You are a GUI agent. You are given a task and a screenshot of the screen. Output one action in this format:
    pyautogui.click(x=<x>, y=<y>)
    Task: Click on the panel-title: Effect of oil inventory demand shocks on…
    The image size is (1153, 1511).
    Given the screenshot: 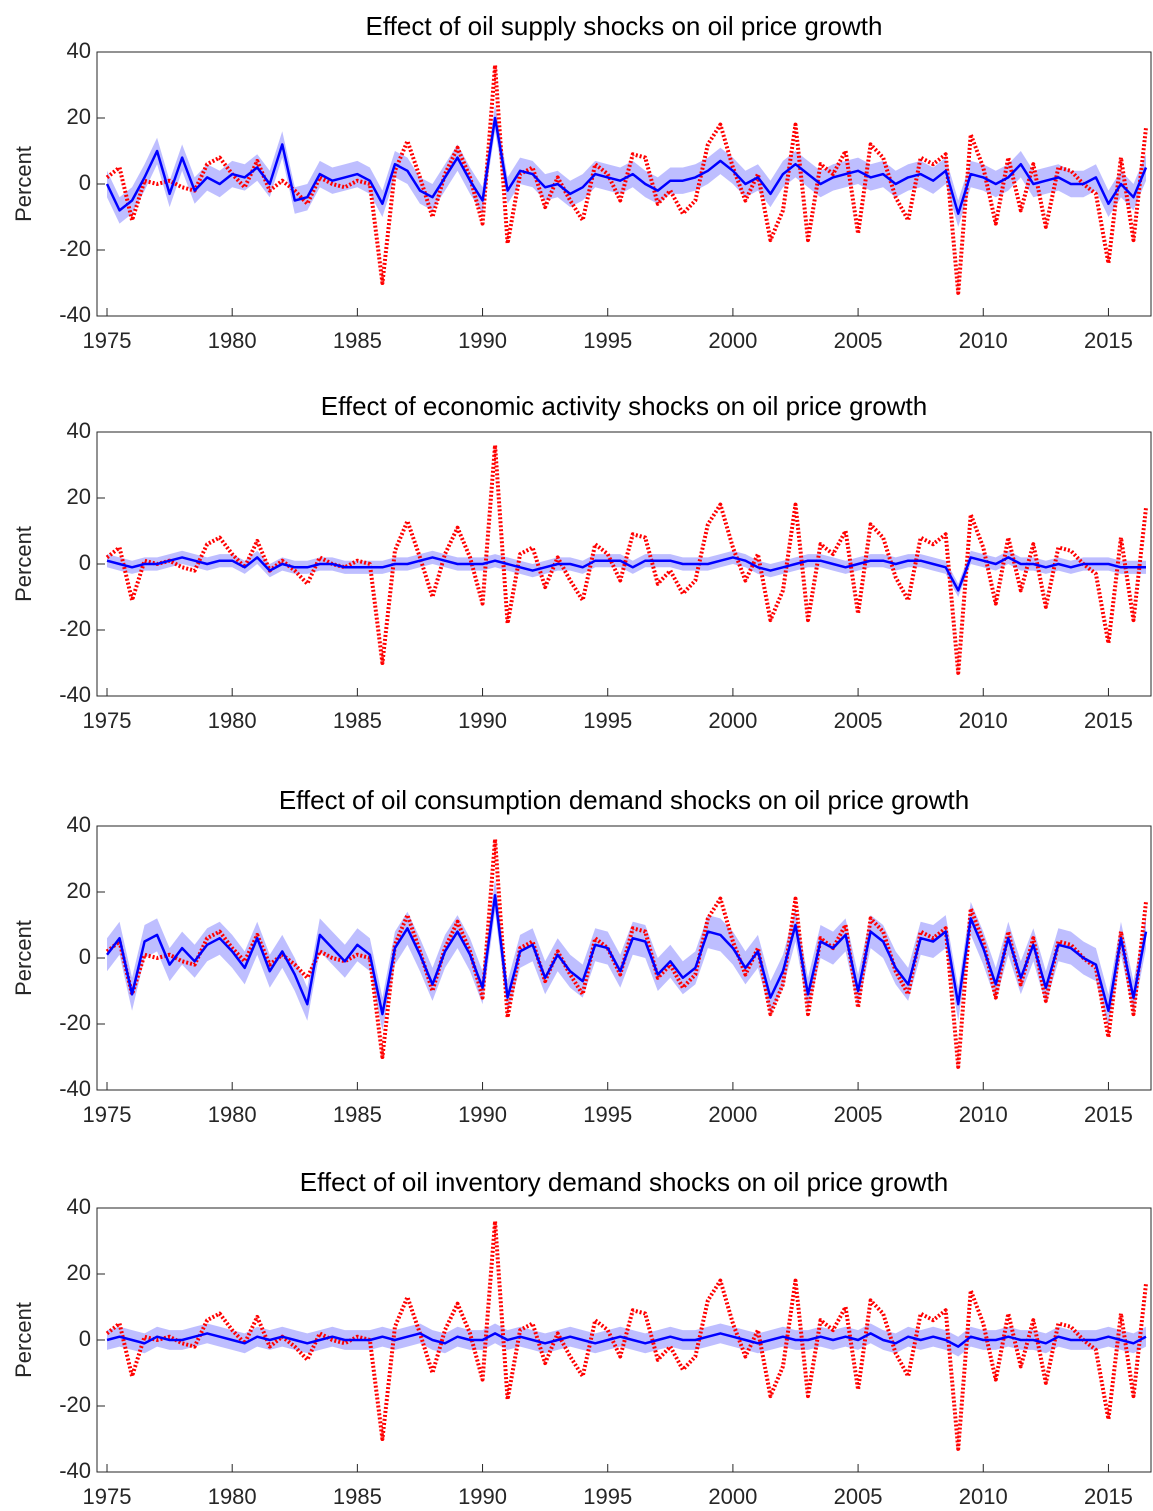 What is the action you would take?
    pyautogui.click(x=624, y=1182)
    